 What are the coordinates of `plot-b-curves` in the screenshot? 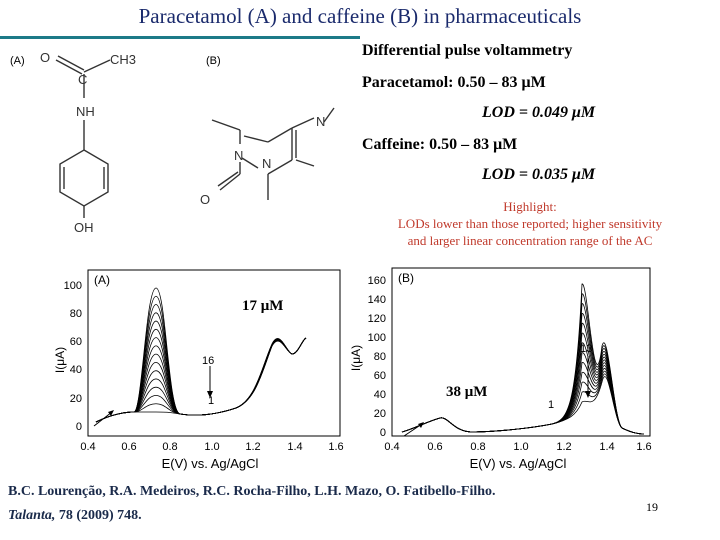 It's located at (523, 359).